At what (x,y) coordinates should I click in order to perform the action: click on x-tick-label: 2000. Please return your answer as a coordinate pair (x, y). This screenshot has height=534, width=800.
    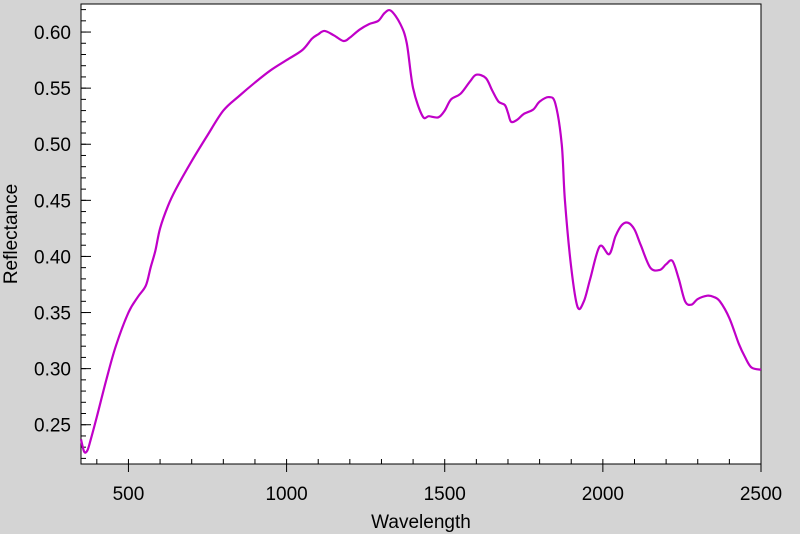
    Looking at the image, I should click on (603, 494).